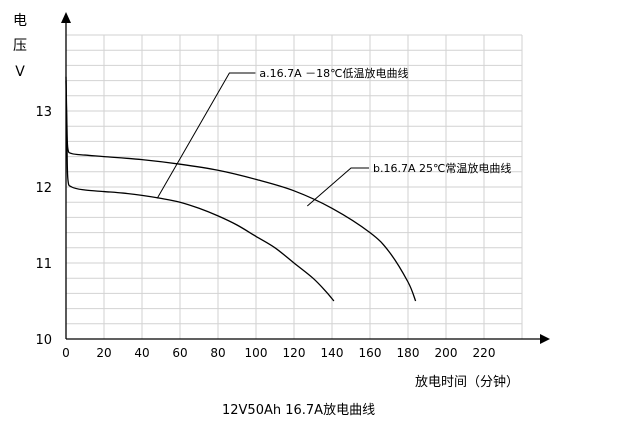 The height and width of the screenshot is (431, 621). I want to click on x-tick-label: 160, so click(370, 353).